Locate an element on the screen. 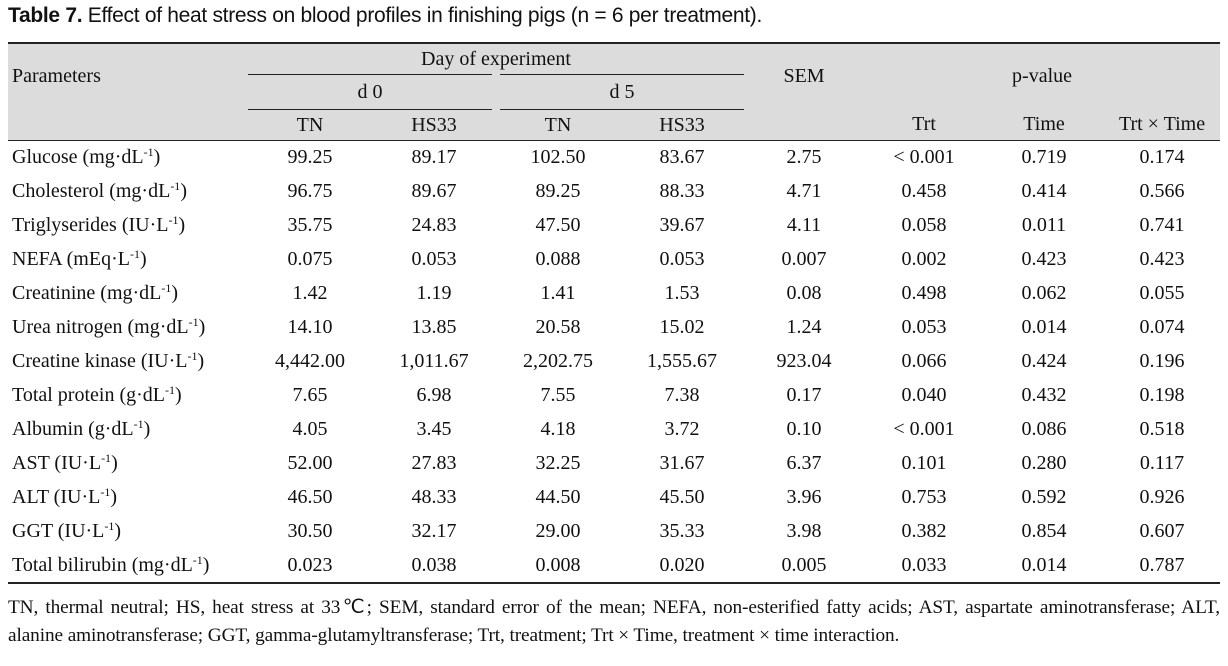 The width and height of the screenshot is (1228, 666). p-time-value: 0.854 is located at coordinates (1044, 531).